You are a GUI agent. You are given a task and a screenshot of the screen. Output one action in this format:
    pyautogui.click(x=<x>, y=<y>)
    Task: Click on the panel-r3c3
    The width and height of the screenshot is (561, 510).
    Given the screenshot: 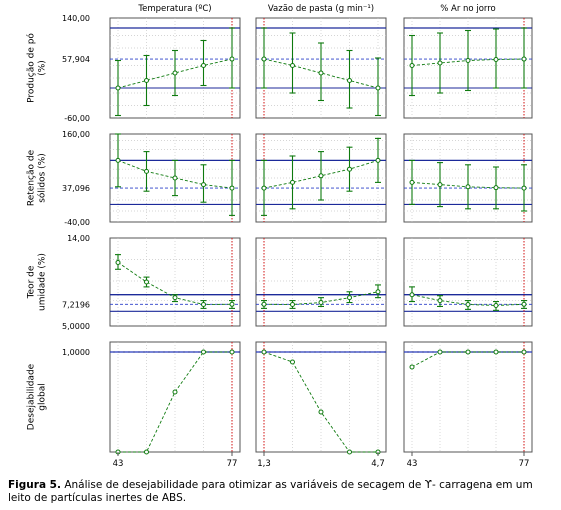 What is the action you would take?
    pyautogui.click(x=468, y=282)
    